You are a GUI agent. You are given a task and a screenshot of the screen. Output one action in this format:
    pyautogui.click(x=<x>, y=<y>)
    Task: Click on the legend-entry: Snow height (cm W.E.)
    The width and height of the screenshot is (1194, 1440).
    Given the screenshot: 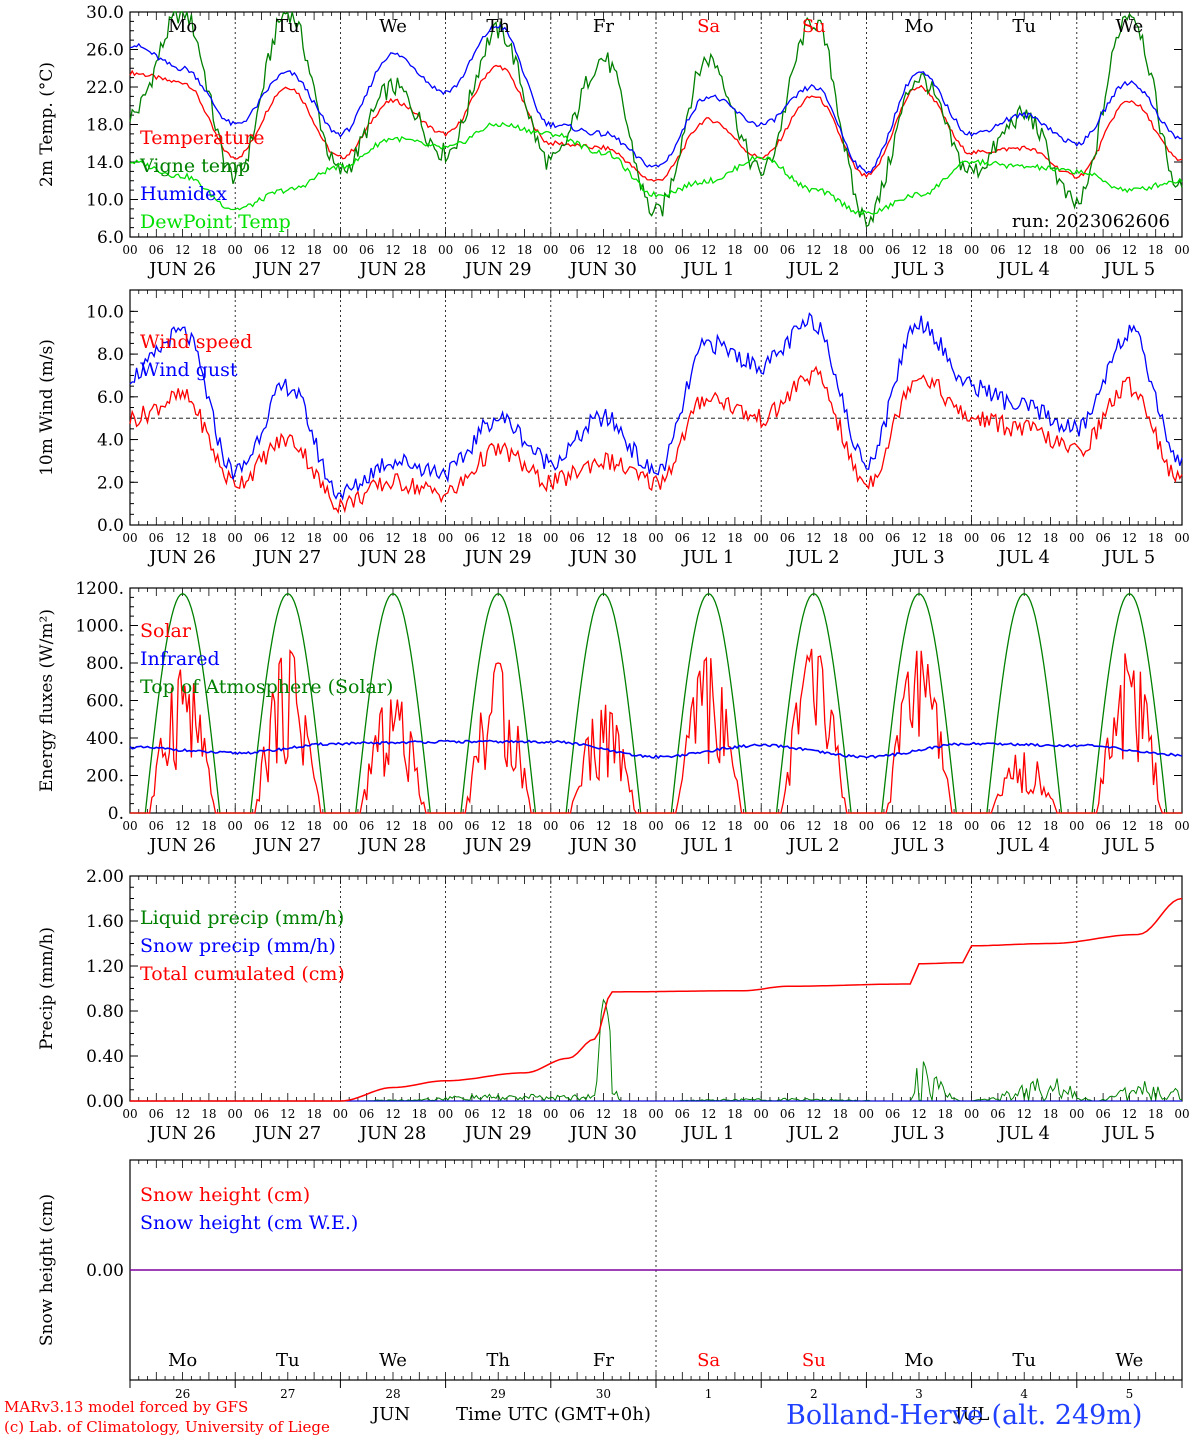 What is the action you would take?
    pyautogui.click(x=249, y=1223)
    